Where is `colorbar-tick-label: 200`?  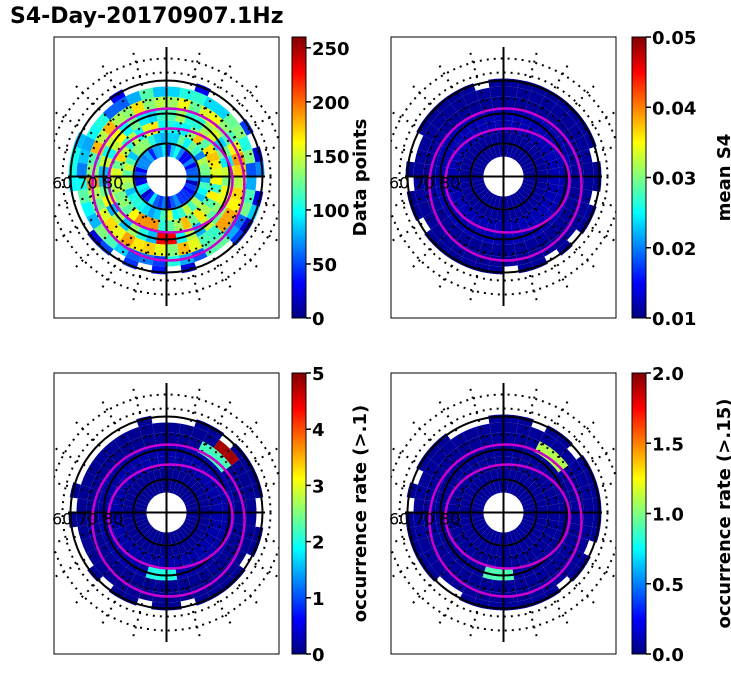 colorbar-tick-label: 200 is located at coordinates (331, 103).